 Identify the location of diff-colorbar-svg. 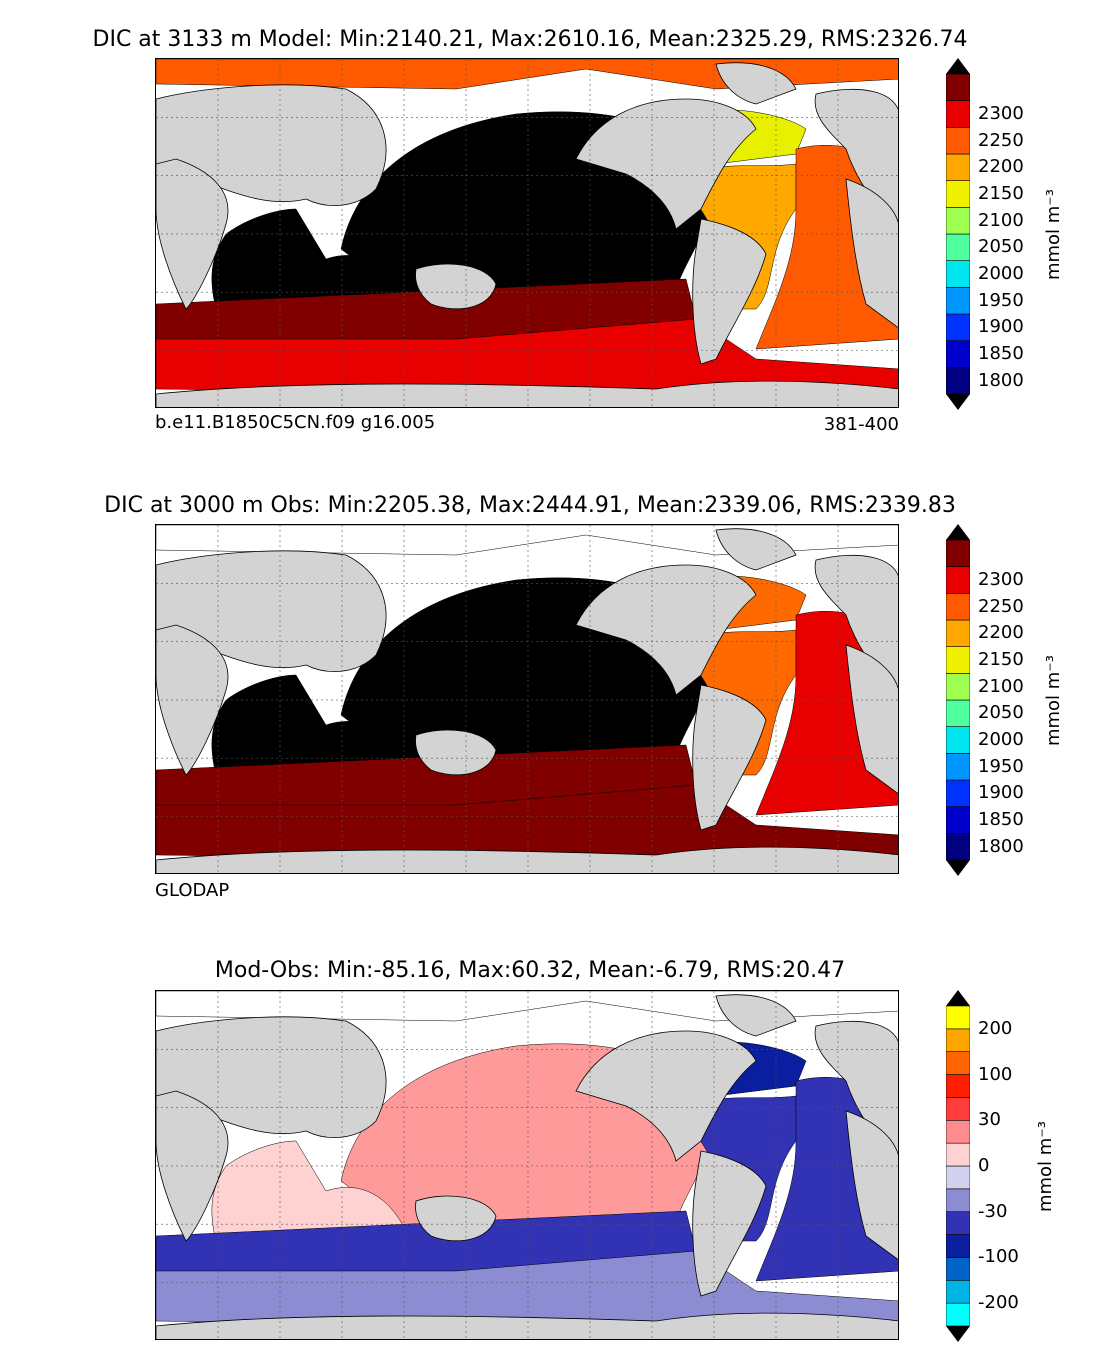
(958, 1166).